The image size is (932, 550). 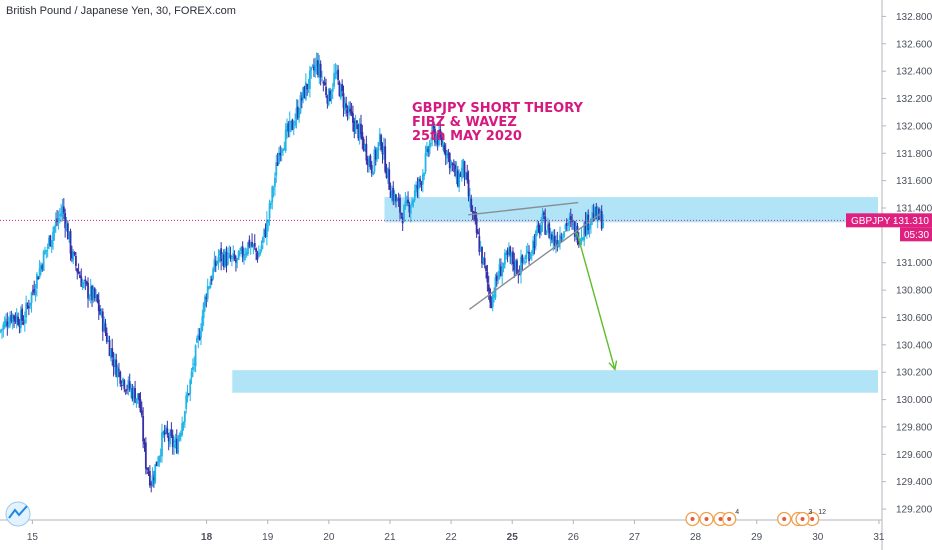 What do you see at coordinates (804, 518) in the screenshot?
I see `event-marker: 3` at bounding box center [804, 518].